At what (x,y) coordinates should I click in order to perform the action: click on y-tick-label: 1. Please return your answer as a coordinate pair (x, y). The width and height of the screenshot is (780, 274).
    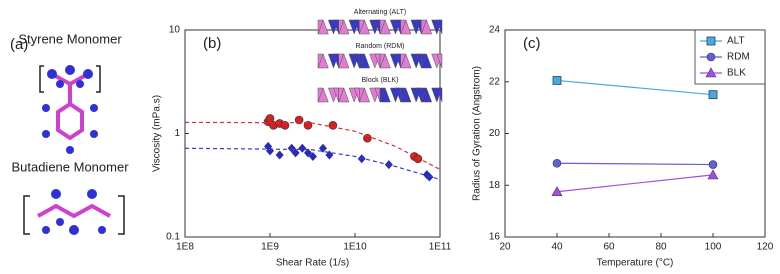
    Looking at the image, I should click on (177, 133).